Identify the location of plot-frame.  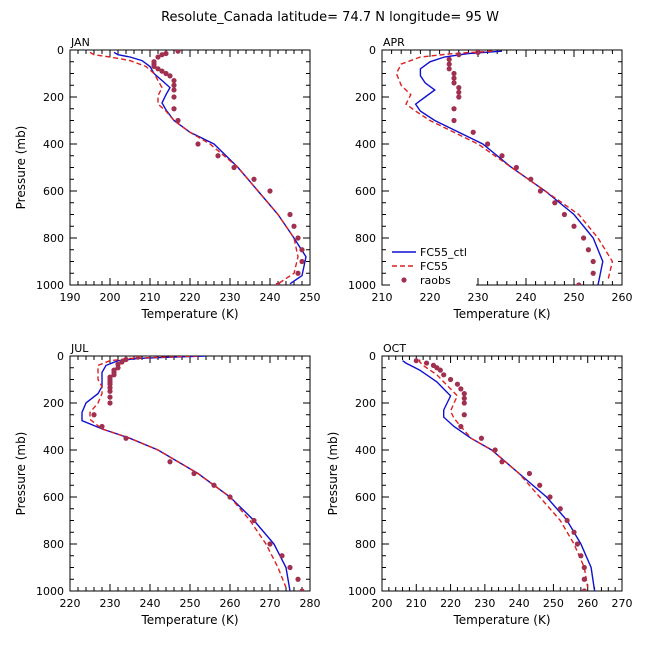
(190, 473).